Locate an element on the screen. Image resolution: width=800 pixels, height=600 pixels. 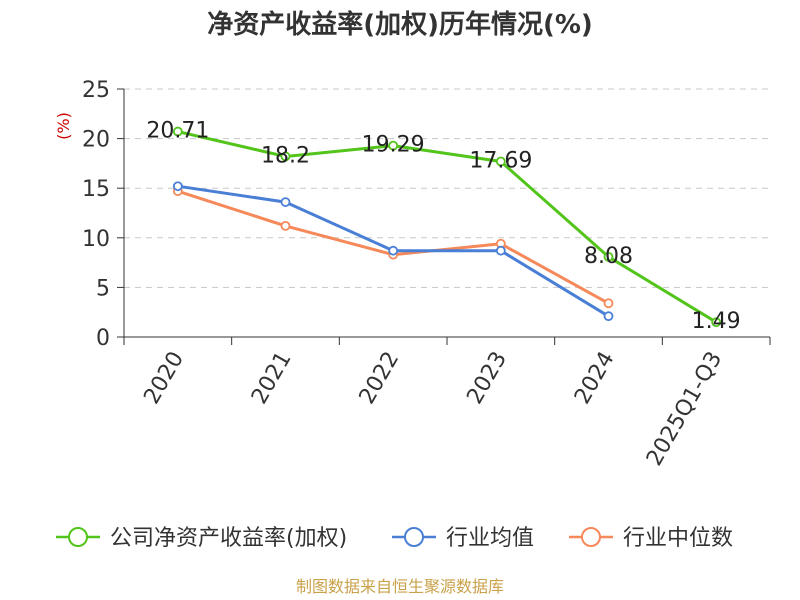
y-tick-label: 0 is located at coordinates (103, 338).